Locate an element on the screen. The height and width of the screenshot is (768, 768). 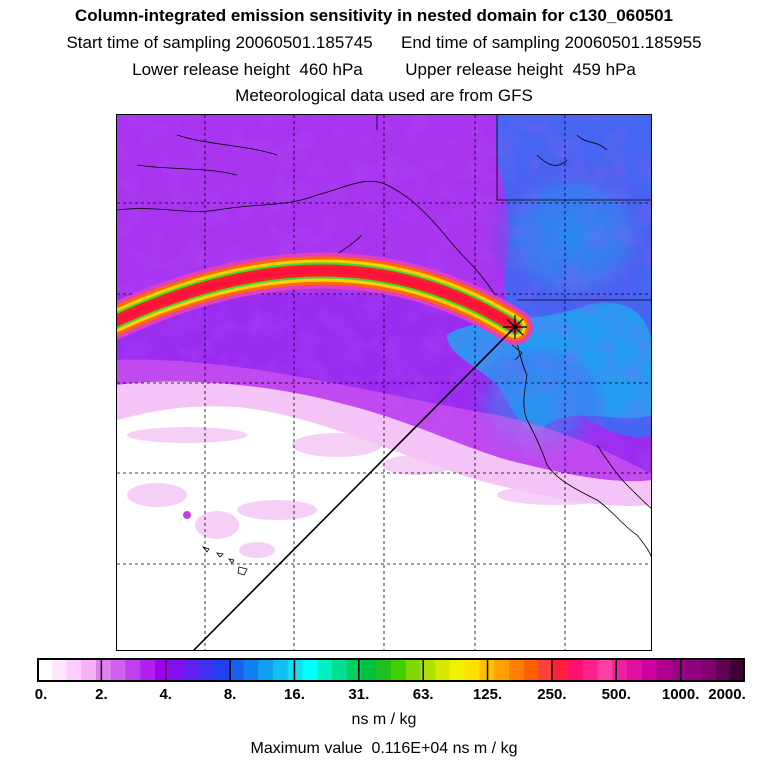
color-scale-tick-label: 250. is located at coordinates (552, 694).